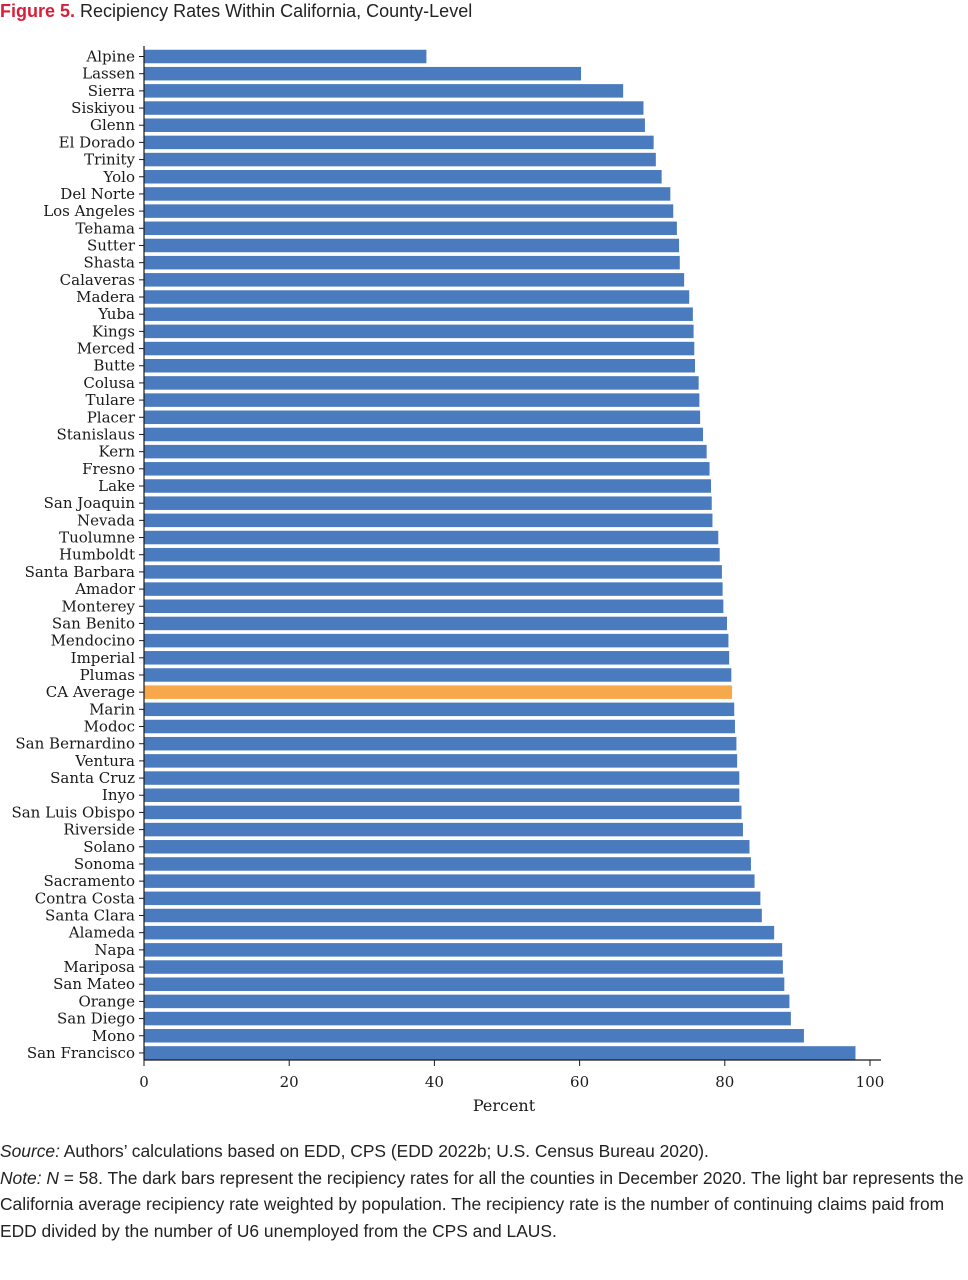  I want to click on category-label: Kern, so click(116, 452).